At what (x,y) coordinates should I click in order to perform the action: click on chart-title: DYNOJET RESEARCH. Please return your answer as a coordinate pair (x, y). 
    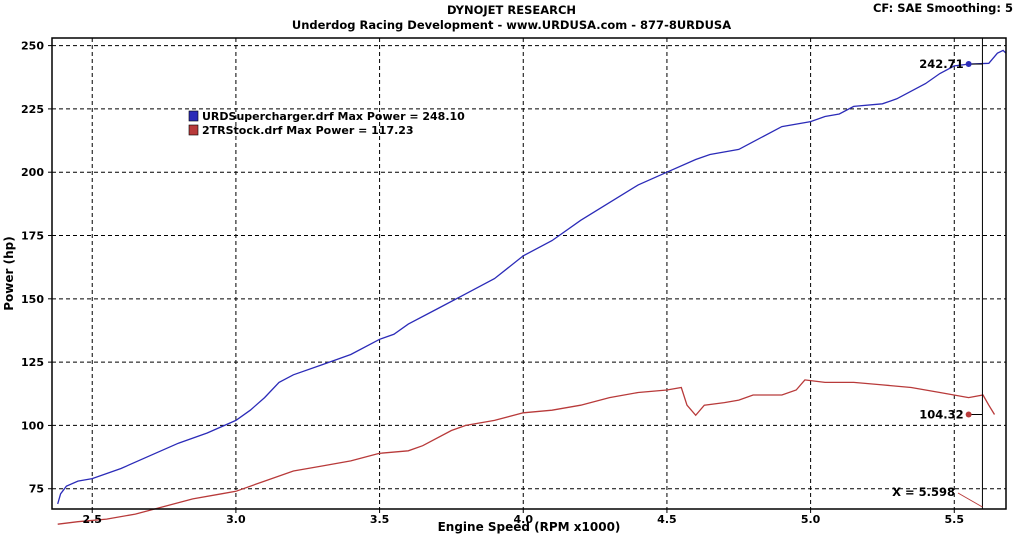
    Looking at the image, I should click on (511, 10).